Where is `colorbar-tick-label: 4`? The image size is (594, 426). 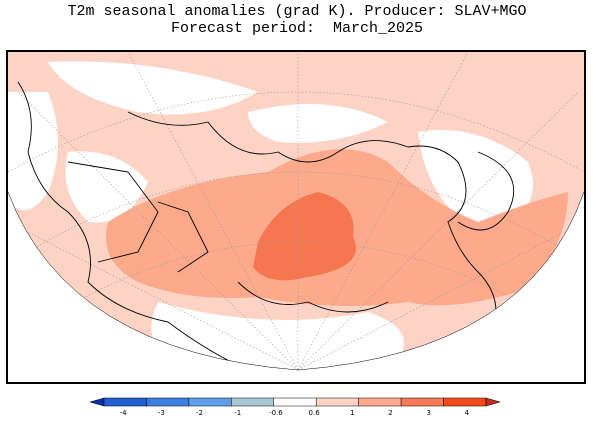
colorbar-tick-label: 4 is located at coordinates (467, 413).